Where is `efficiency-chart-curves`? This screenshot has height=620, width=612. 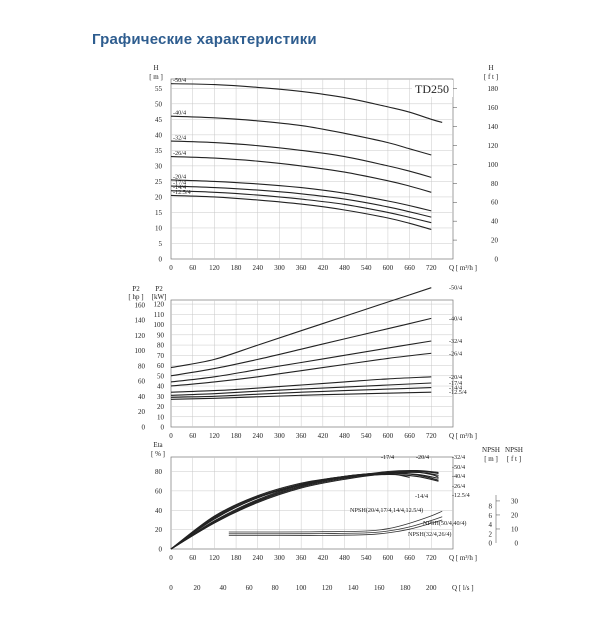 efficiency-chart-curves is located at coordinates (304, 509).